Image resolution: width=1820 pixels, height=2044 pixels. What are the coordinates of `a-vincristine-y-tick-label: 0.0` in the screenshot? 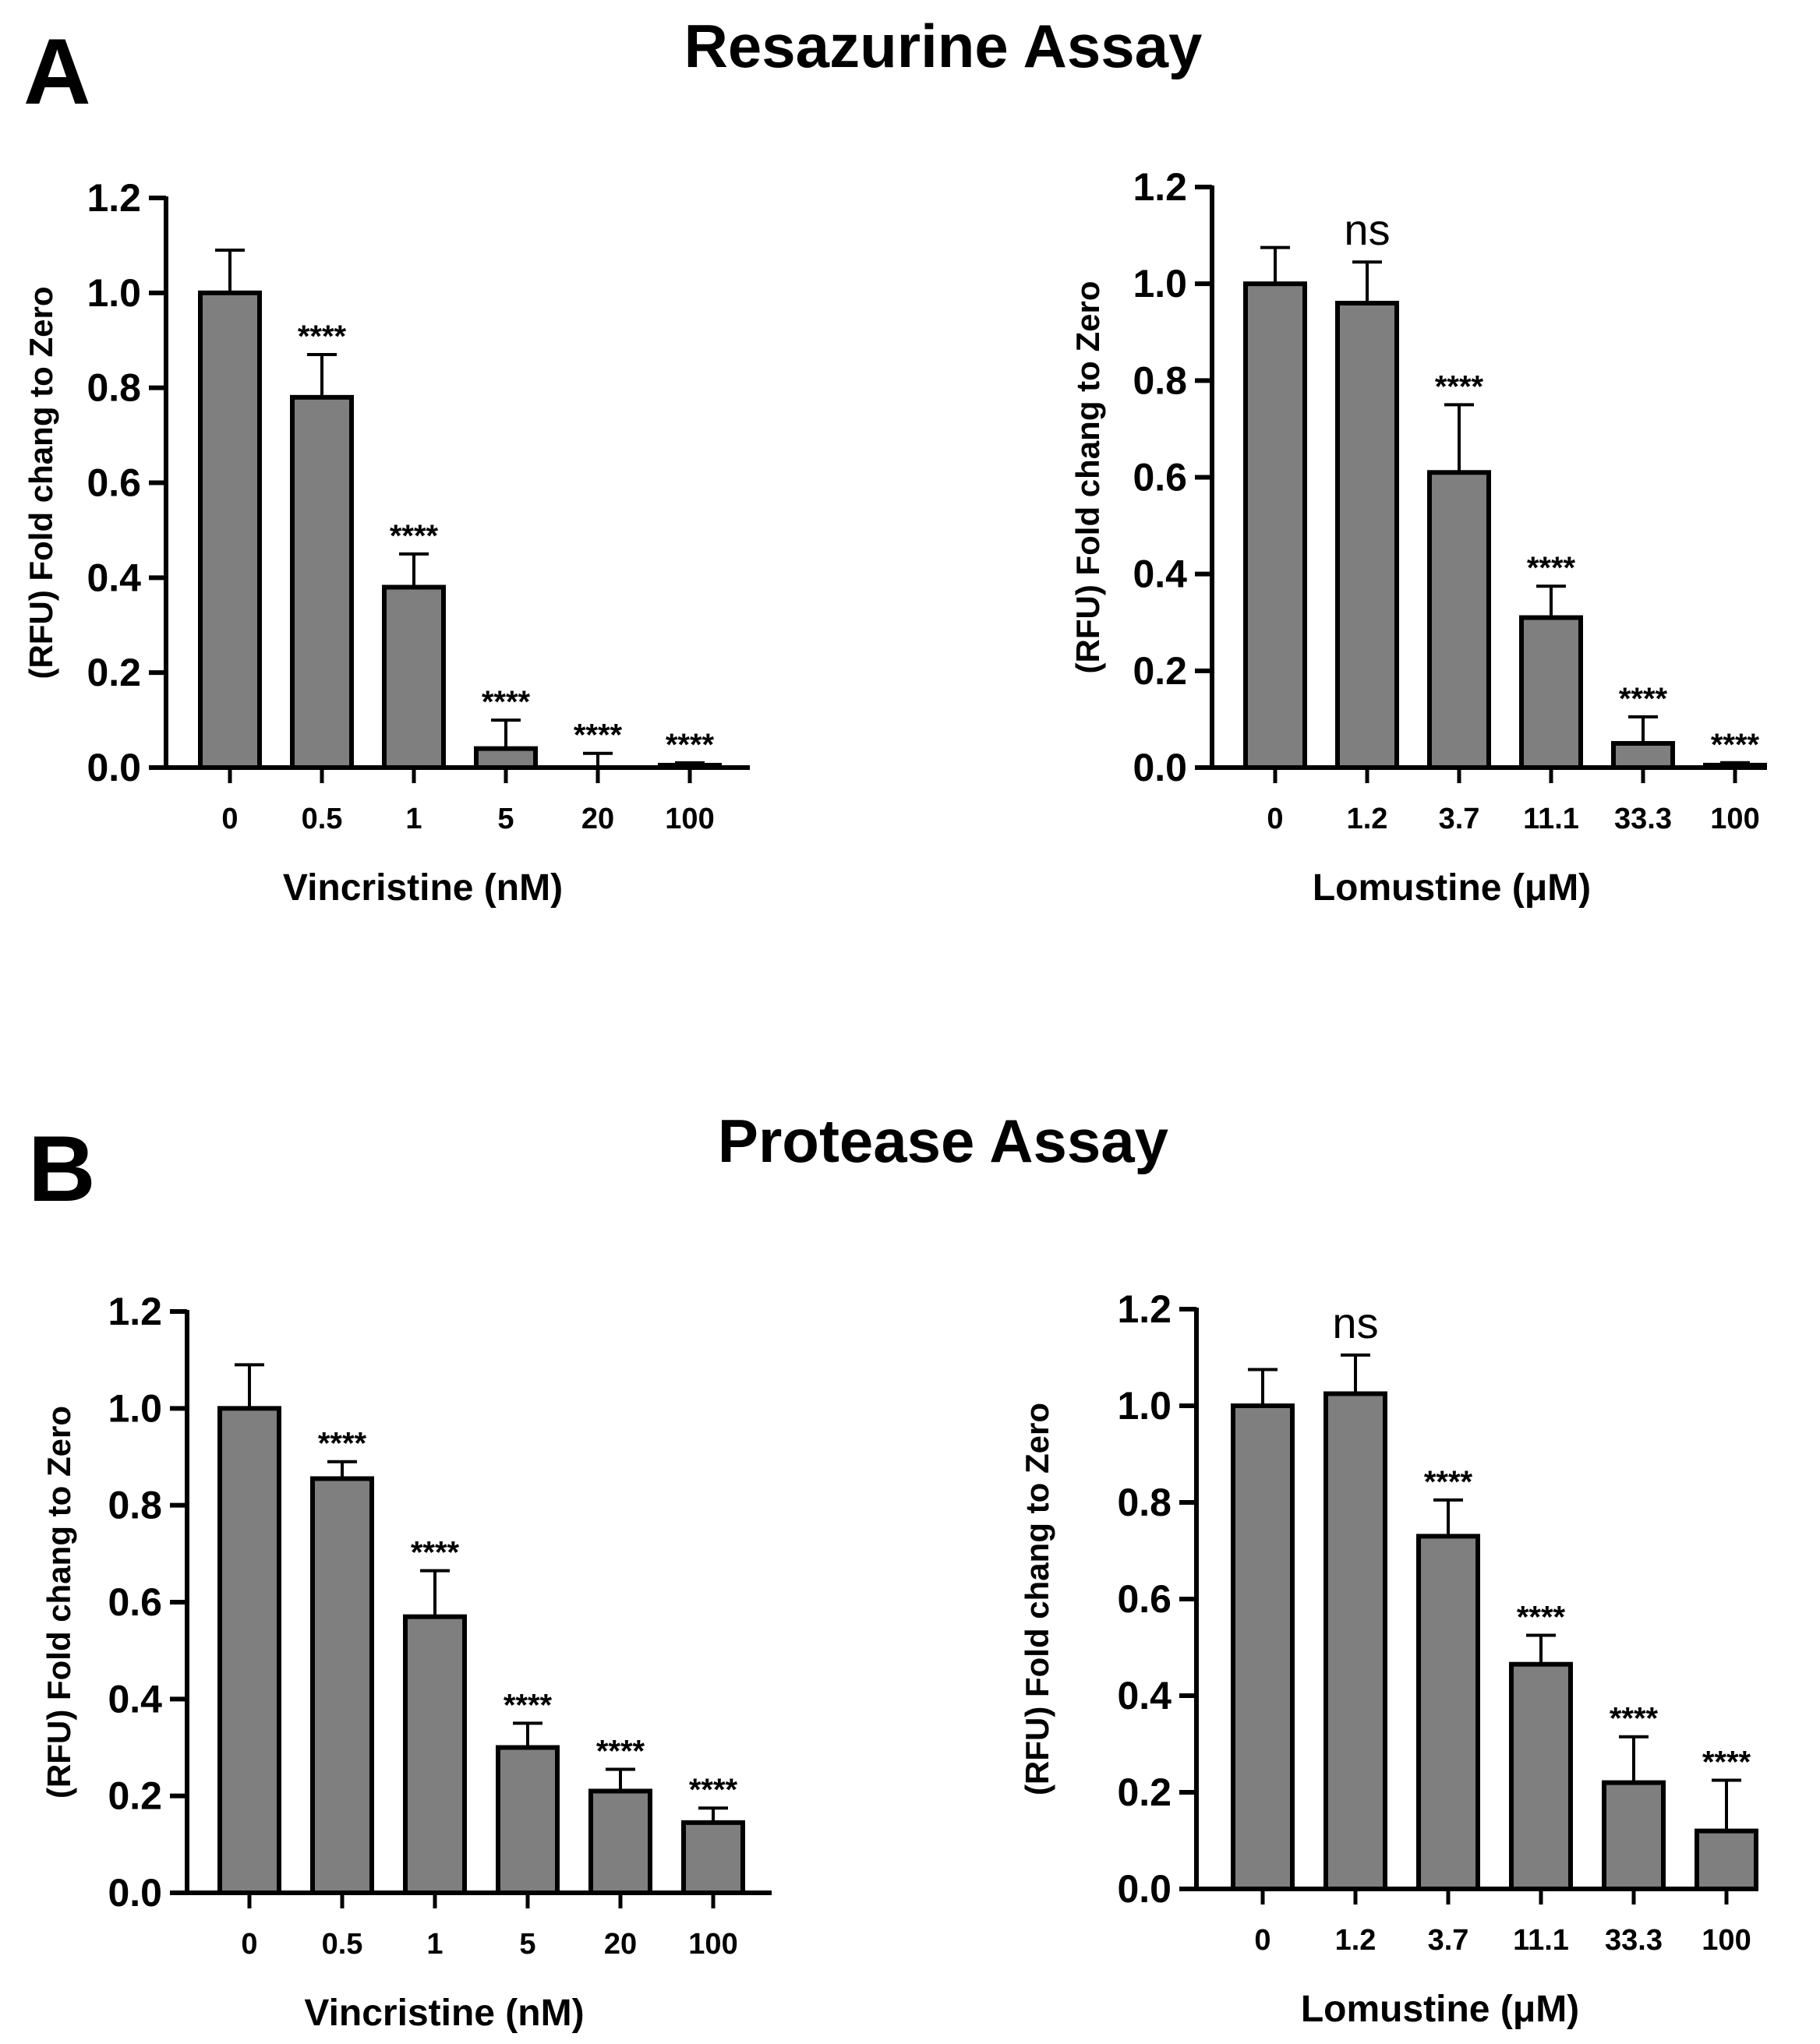 It's located at (114, 767).